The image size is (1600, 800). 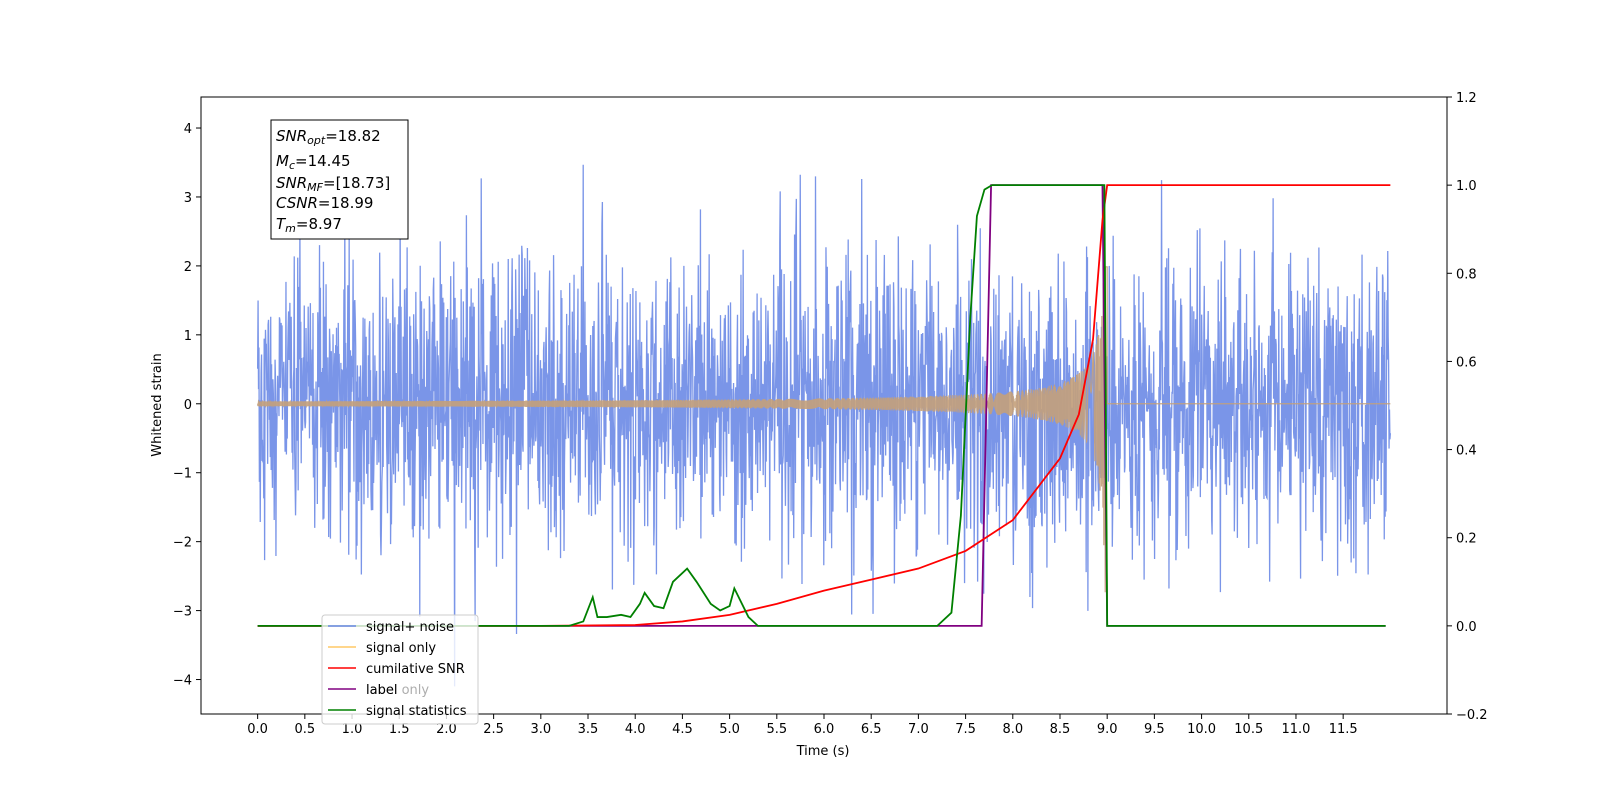 I want to click on x-tick-label: 11.0, so click(x=1295, y=729).